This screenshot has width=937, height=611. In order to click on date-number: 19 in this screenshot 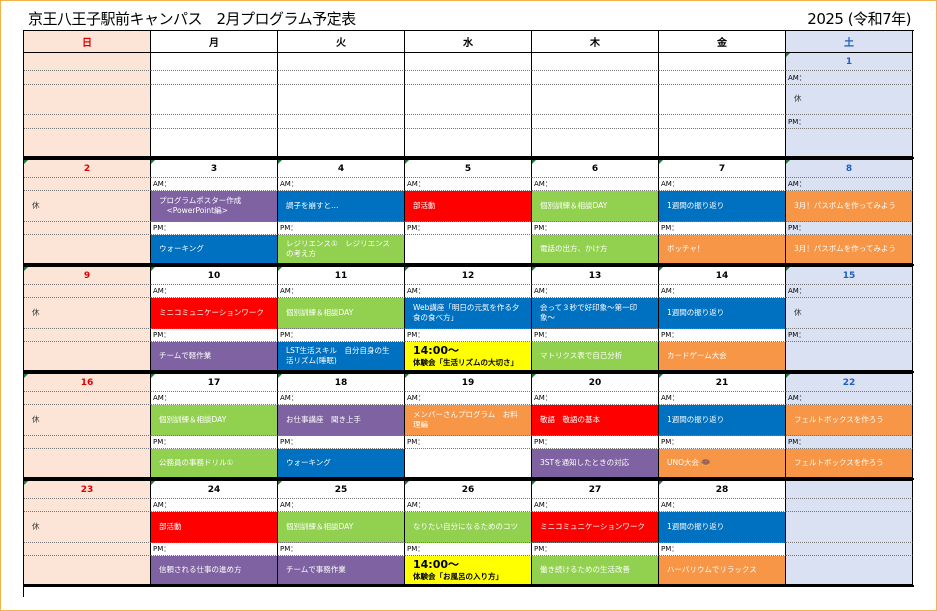, I will do `click(468, 382)`.